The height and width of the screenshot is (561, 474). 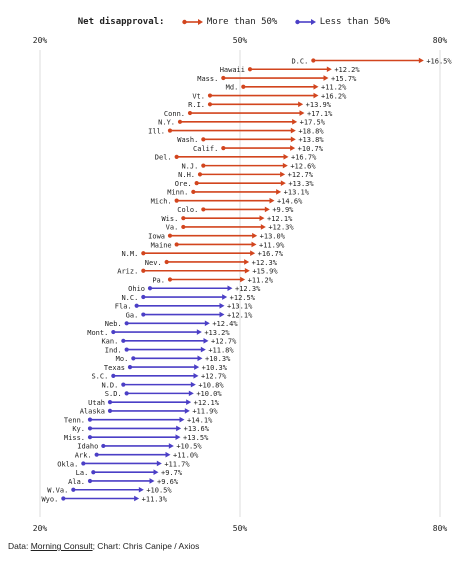 I want to click on change-label: +9.7%, so click(x=172, y=473).